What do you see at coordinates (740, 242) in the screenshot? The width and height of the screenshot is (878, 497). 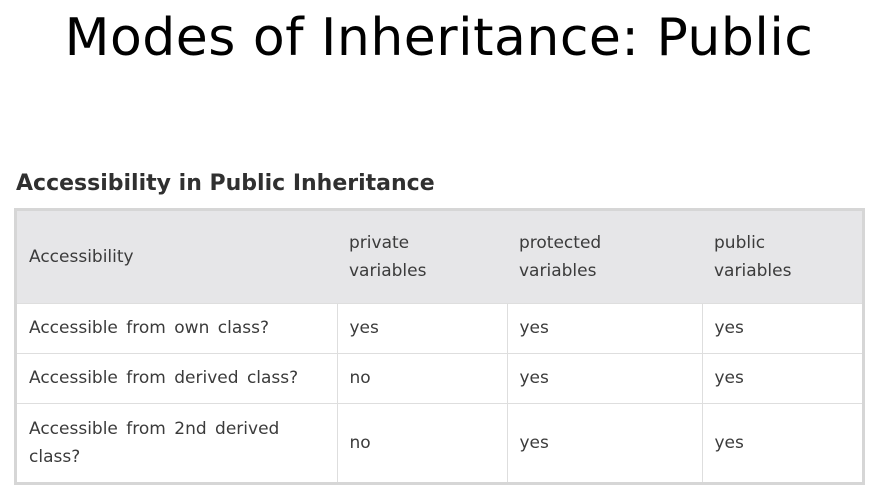 I see `header-public-line1: public` at bounding box center [740, 242].